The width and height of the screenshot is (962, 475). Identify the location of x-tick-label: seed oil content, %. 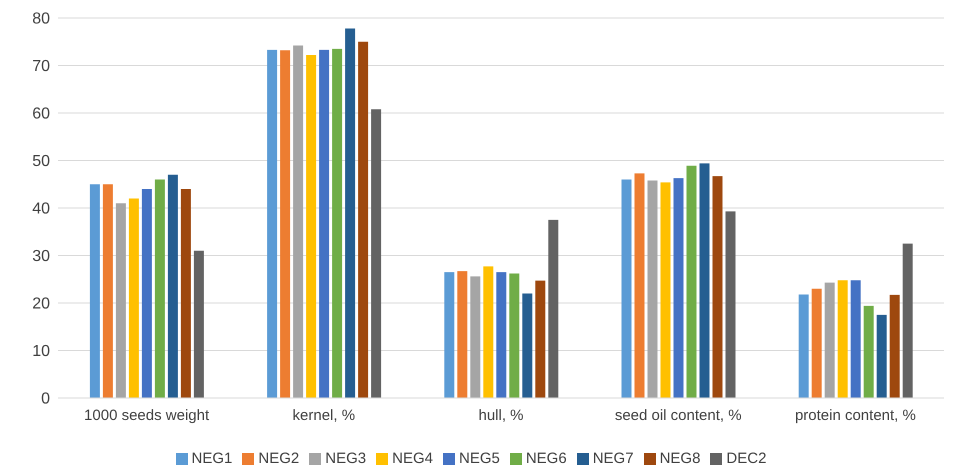
(678, 415).